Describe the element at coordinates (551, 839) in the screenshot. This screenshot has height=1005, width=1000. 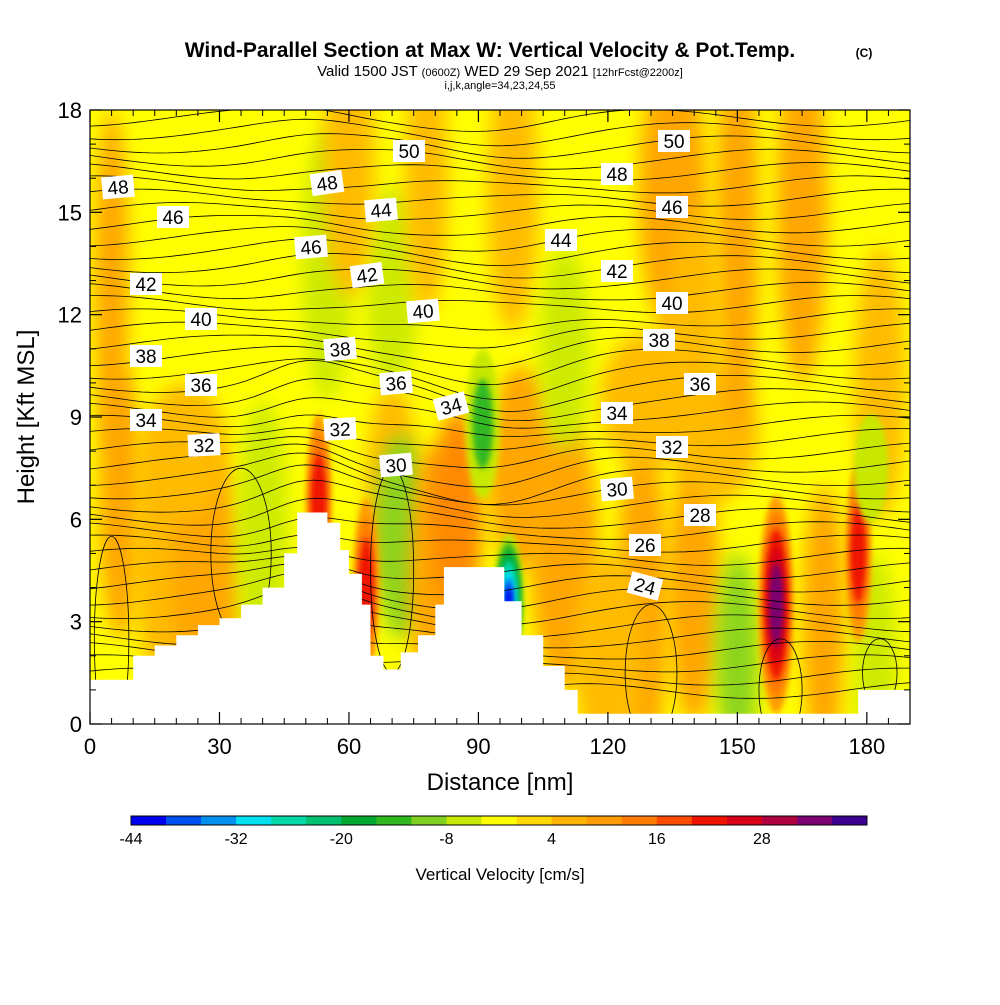
I see `colorbar-tick-label: 4` at that location.